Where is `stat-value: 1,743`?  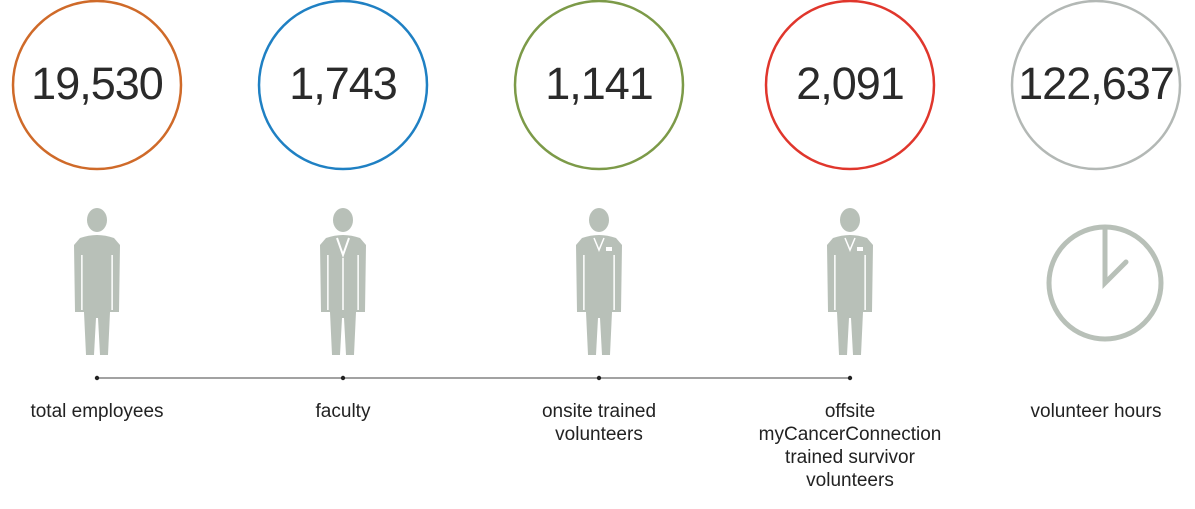
stat-value: 1,743 is located at coordinates (343, 83).